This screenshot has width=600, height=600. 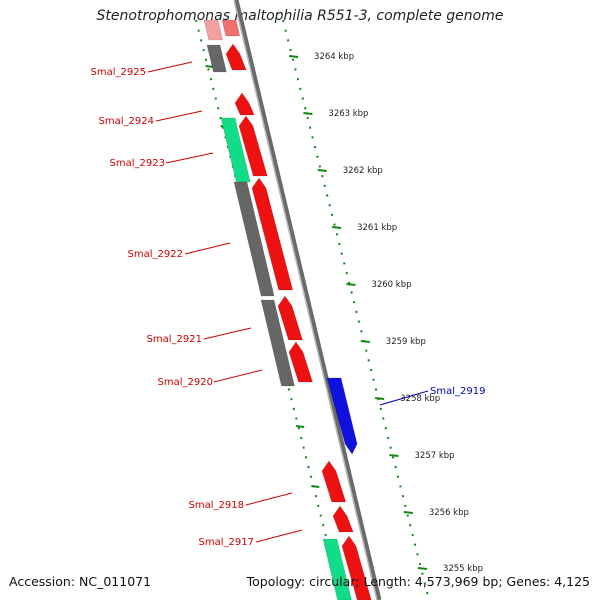 I want to click on ruler-tick-label: 3255 kbp, so click(x=463, y=569).